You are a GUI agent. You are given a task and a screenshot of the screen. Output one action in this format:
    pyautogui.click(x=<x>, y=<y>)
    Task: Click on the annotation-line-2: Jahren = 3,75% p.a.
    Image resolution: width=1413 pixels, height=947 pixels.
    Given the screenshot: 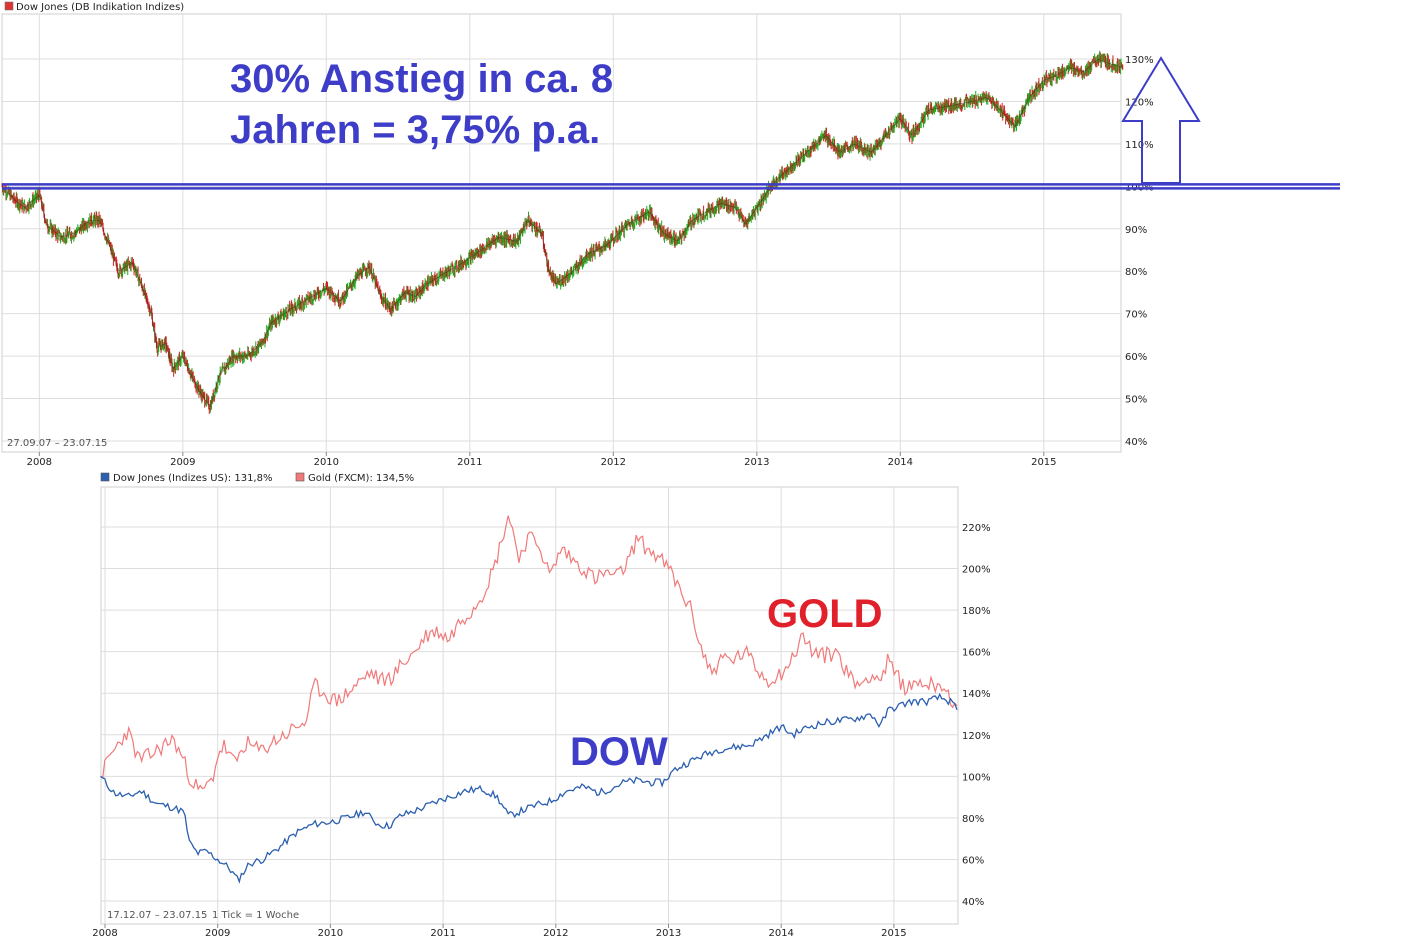 What is the action you would take?
    pyautogui.click(x=415, y=130)
    